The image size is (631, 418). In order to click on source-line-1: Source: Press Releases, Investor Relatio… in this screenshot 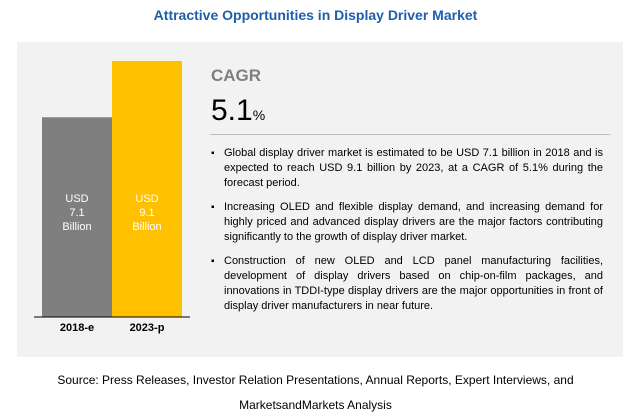, I will do `click(315, 380)`.